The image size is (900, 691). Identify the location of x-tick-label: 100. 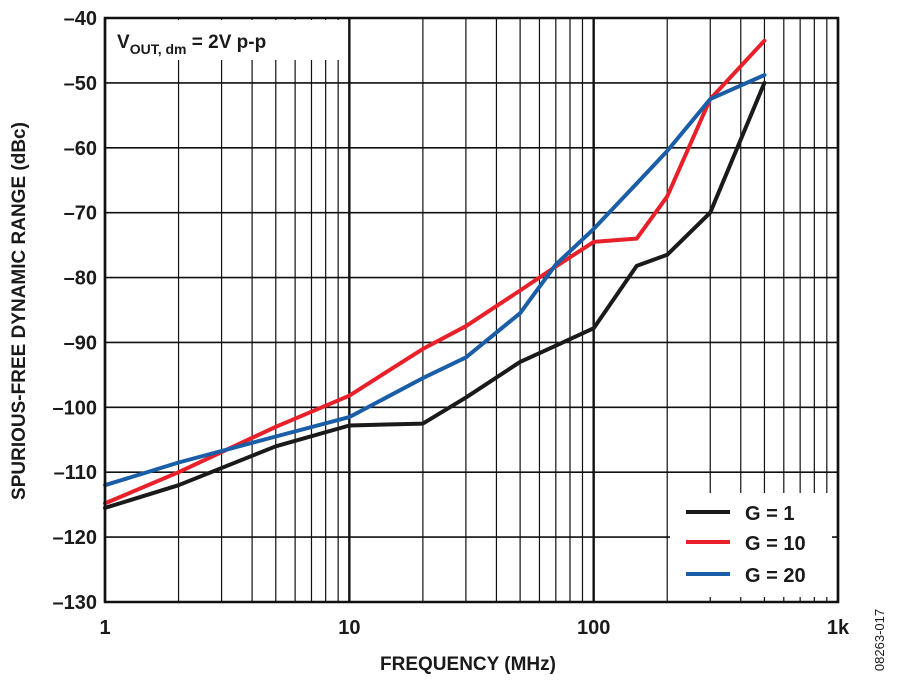
(593, 628).